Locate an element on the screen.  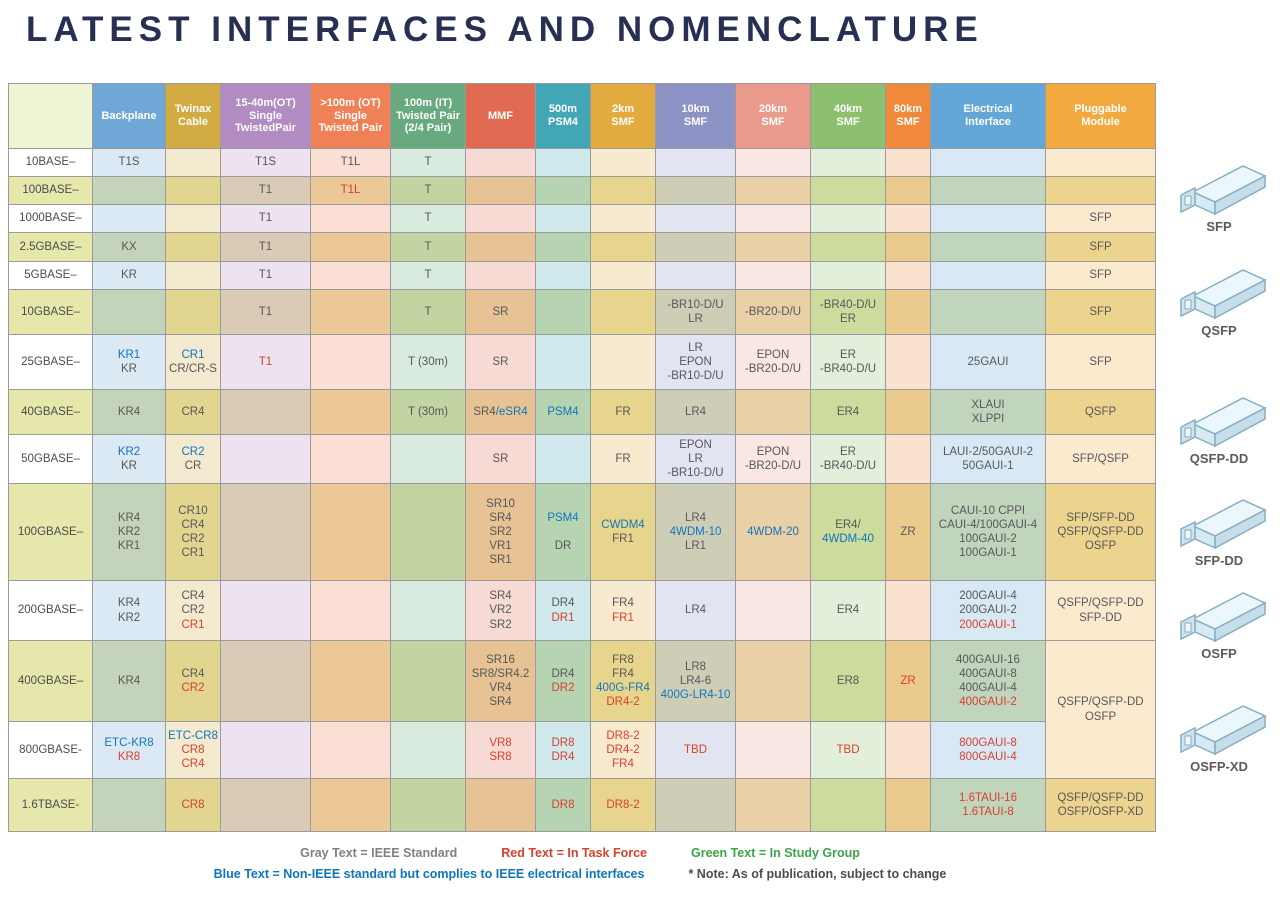
cell-bp: T1S is located at coordinates (129, 162).